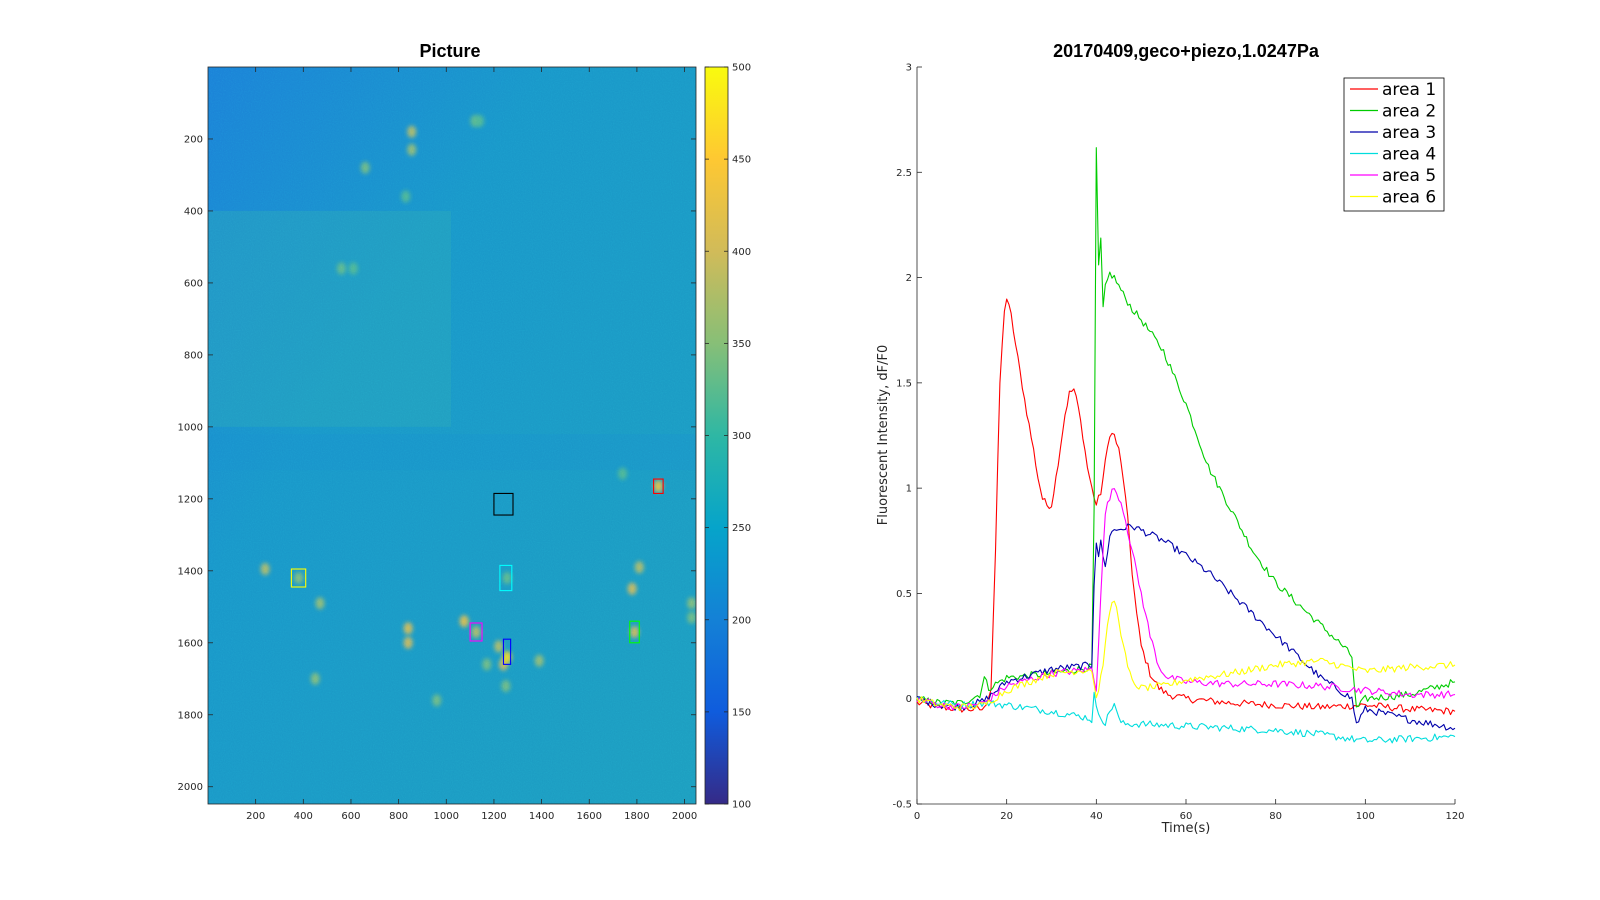  I want to click on x-tick-label: 60, so click(1186, 816).